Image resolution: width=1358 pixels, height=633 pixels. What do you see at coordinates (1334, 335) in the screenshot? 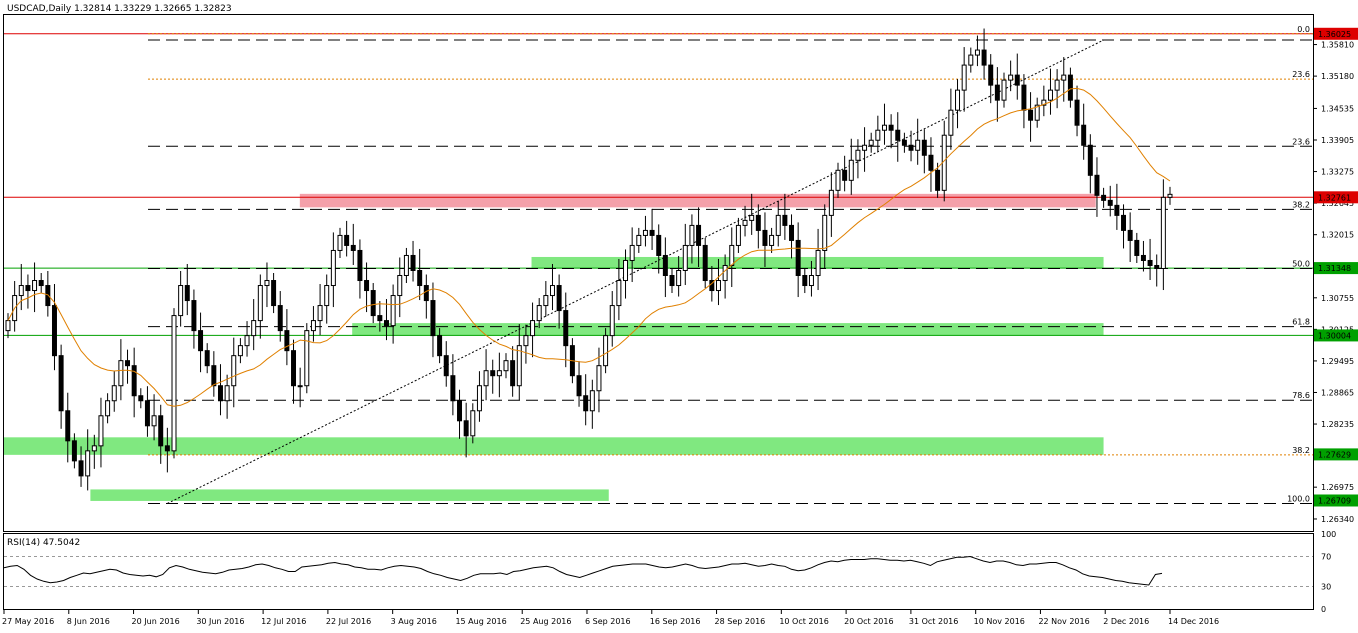
I see `price-tag-label: 1.30004` at bounding box center [1334, 335].